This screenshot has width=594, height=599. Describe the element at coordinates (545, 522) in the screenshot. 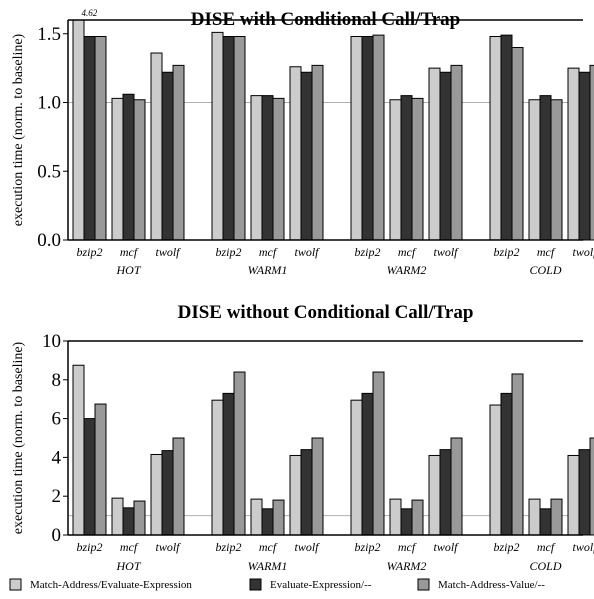

I see `bar-cold-mcf-s2` at that location.